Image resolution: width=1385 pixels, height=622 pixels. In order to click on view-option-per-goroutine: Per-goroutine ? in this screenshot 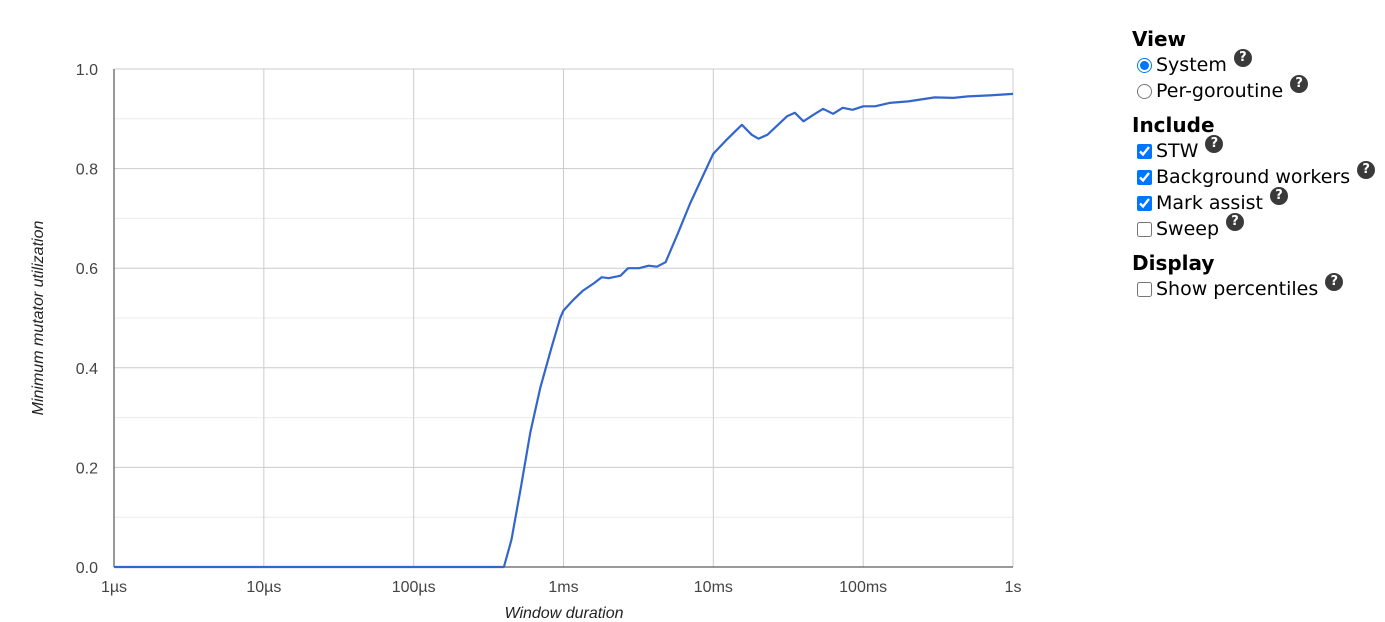, I will do `click(1257, 89)`.